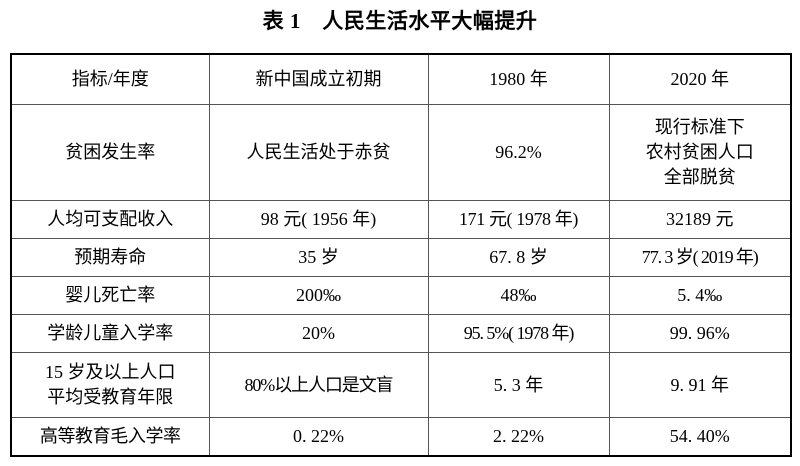  I want to click on column-header-1980: 1980 年, so click(518, 79).